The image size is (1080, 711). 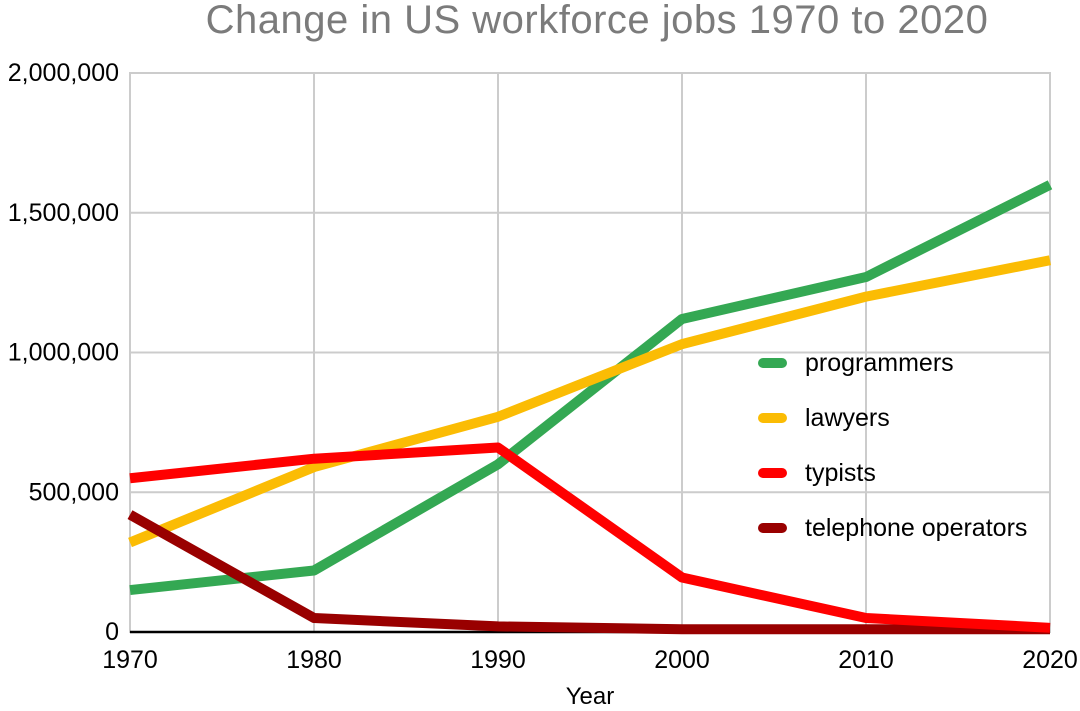 What do you see at coordinates (772, 363) in the screenshot?
I see `legend-swatch-programmers` at bounding box center [772, 363].